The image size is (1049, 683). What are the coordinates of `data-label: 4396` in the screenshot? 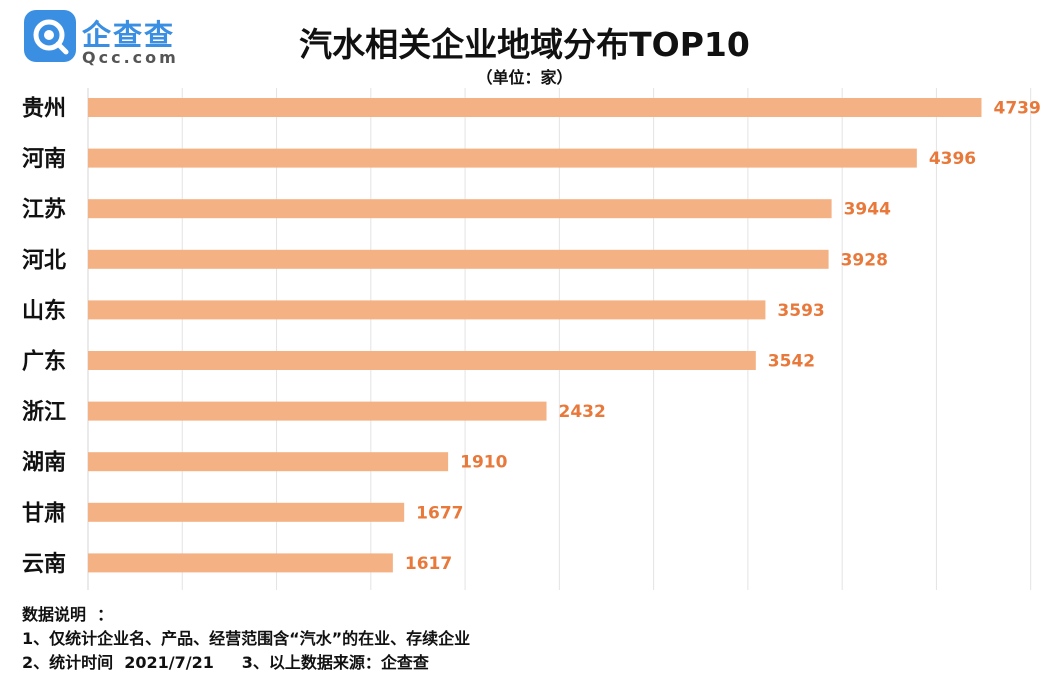 It's located at (952, 159).